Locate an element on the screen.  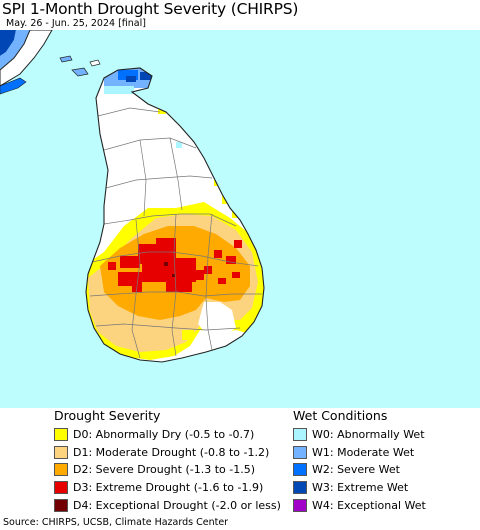
drought-legend-title: Drought Severity is located at coordinates (107, 415).